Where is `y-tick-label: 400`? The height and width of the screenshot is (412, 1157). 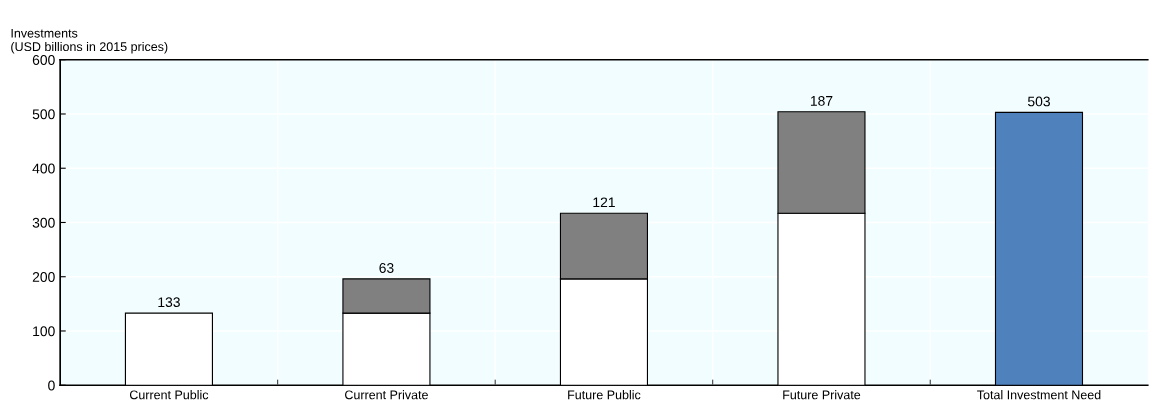
y-tick-label: 400 is located at coordinates (43, 168).